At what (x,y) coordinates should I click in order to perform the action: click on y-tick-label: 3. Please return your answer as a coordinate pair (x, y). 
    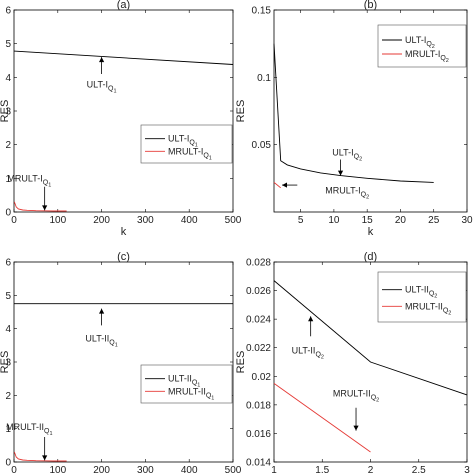
    Looking at the image, I should click on (8, 112).